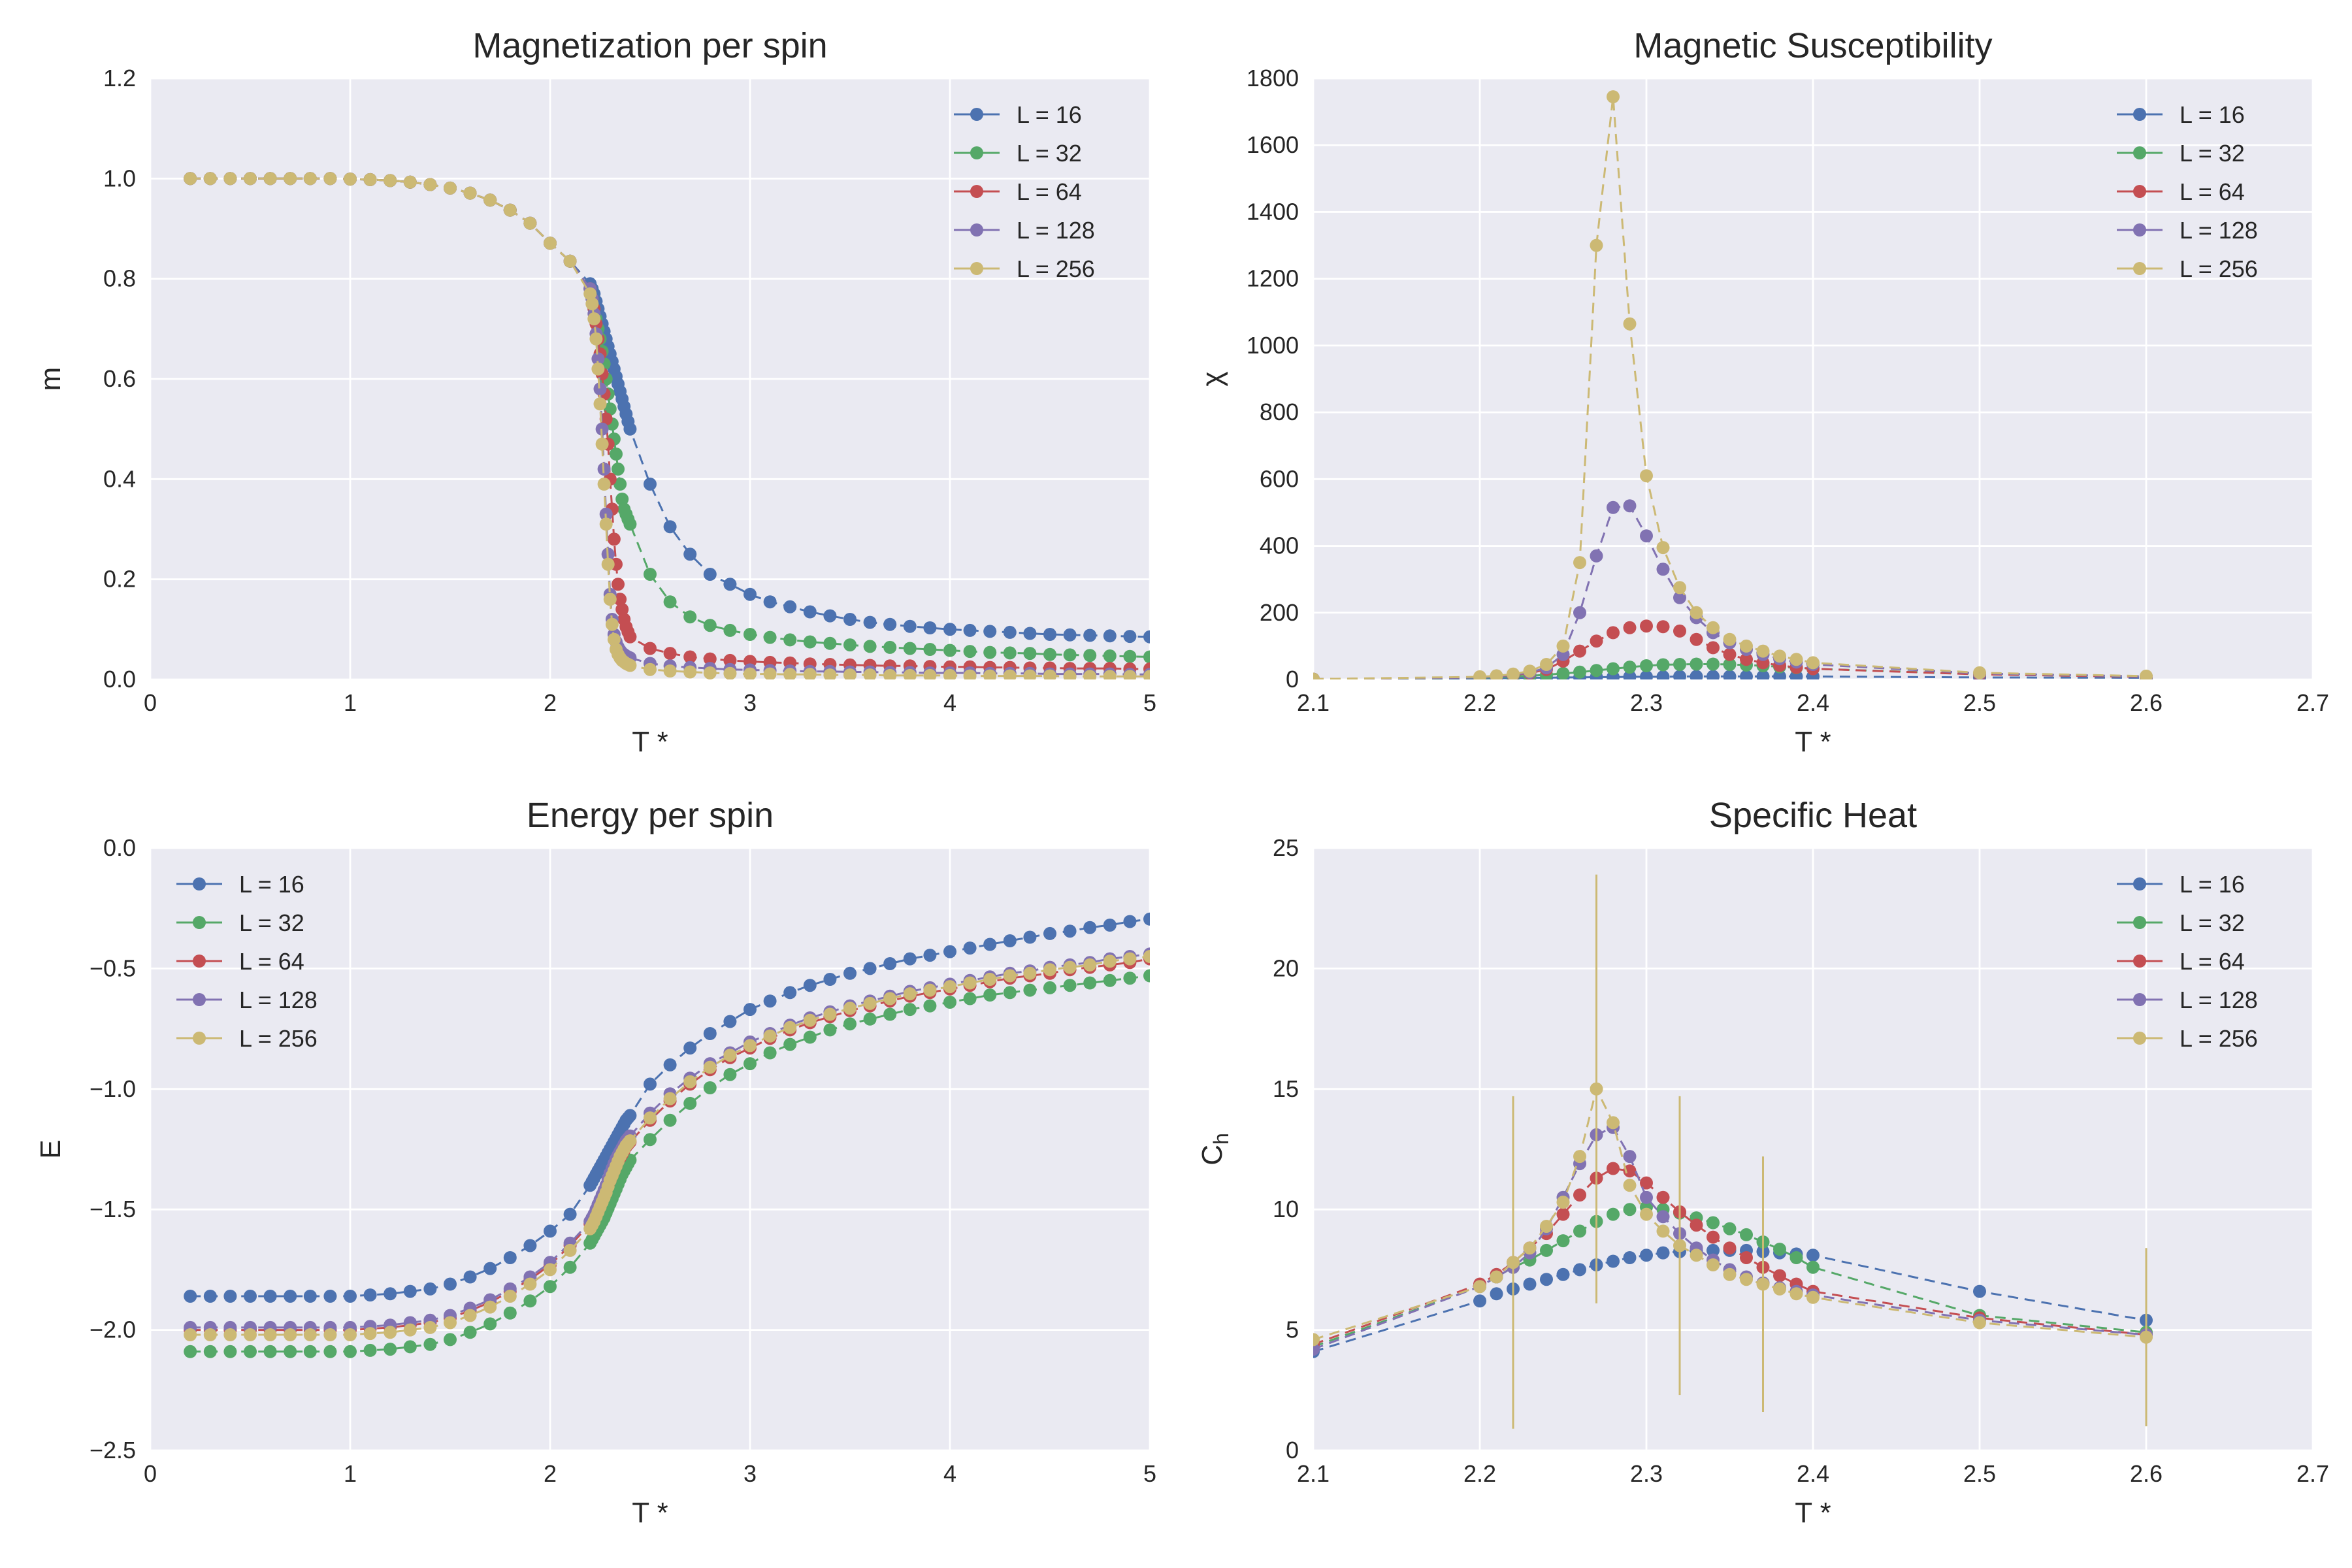  I want to click on y-tick-label: 0.6, so click(119, 378).